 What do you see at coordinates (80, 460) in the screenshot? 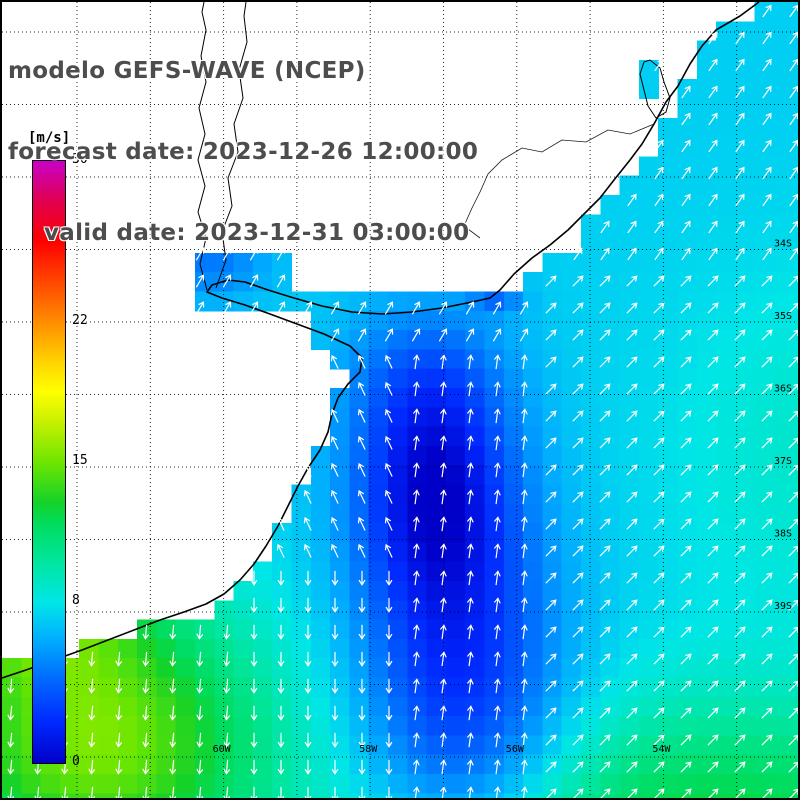
I see `colorbar-tick-15: 15` at bounding box center [80, 460].